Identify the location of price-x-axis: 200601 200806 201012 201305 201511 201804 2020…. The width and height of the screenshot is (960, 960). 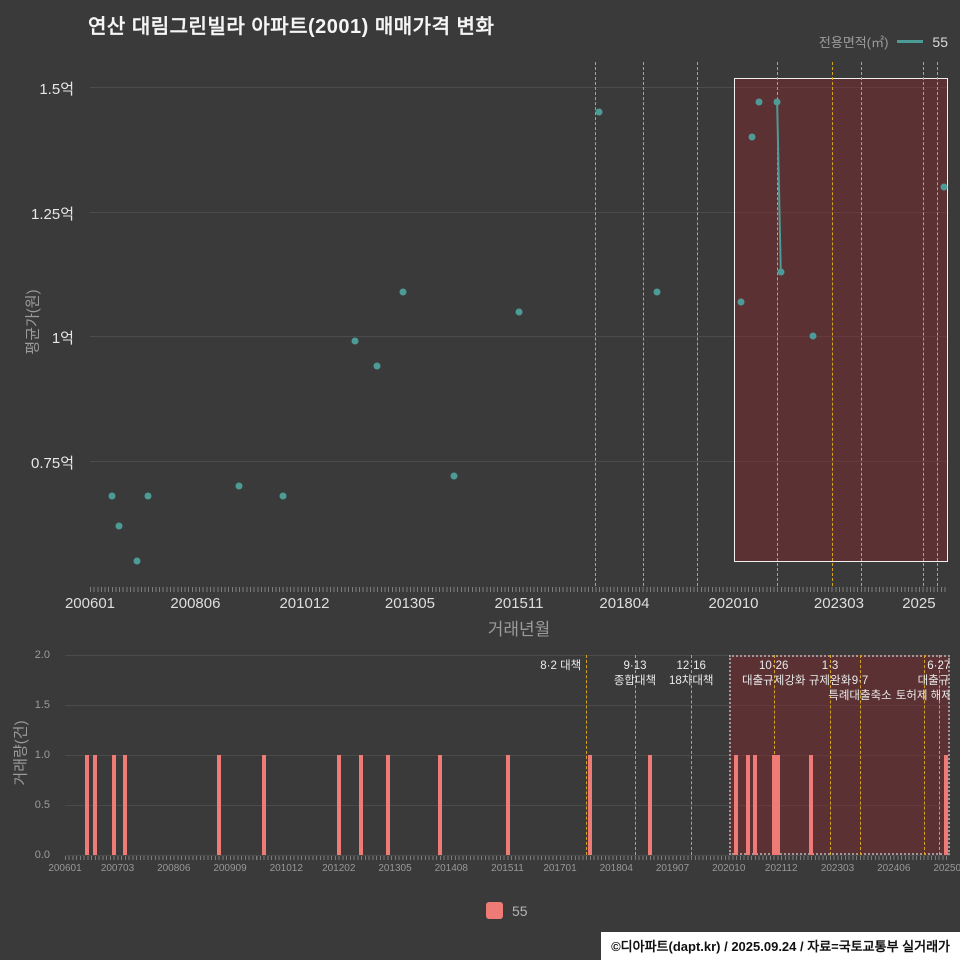
(506, 604).